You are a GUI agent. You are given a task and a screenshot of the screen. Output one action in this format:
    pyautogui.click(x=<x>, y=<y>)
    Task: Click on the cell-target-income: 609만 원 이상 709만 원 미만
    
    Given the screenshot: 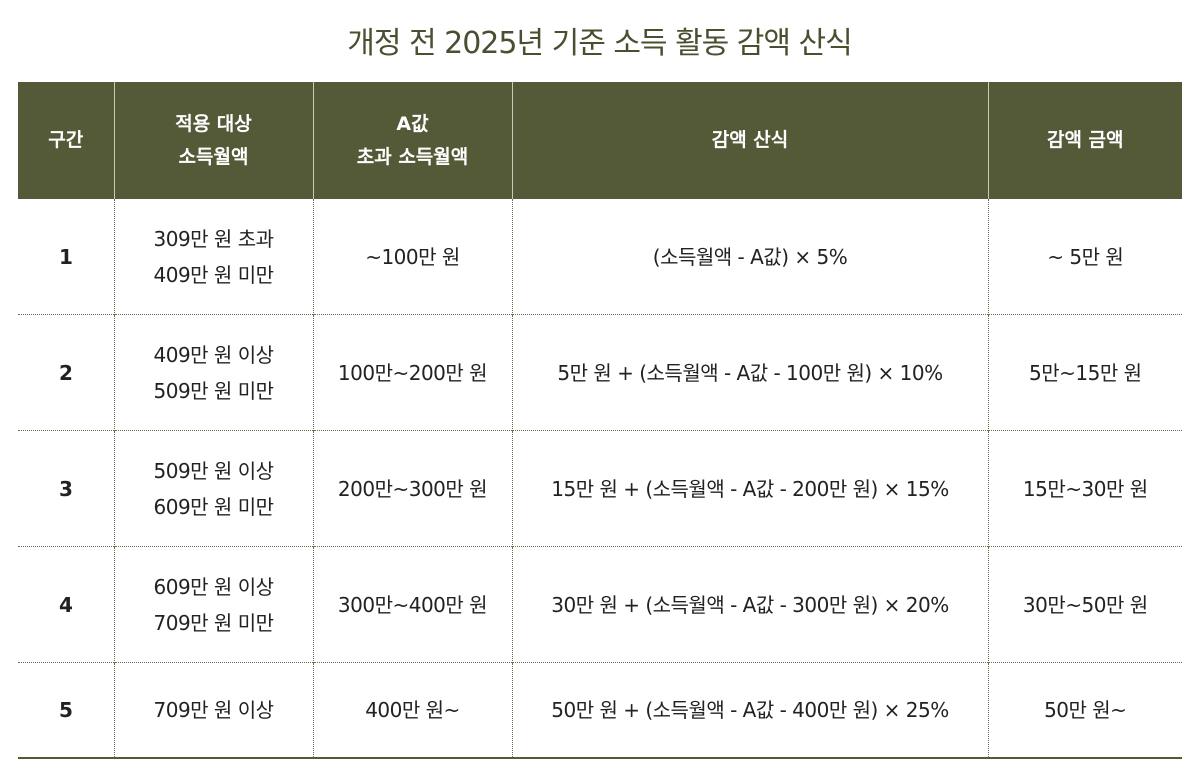 What is the action you would take?
    pyautogui.click(x=213, y=604)
    